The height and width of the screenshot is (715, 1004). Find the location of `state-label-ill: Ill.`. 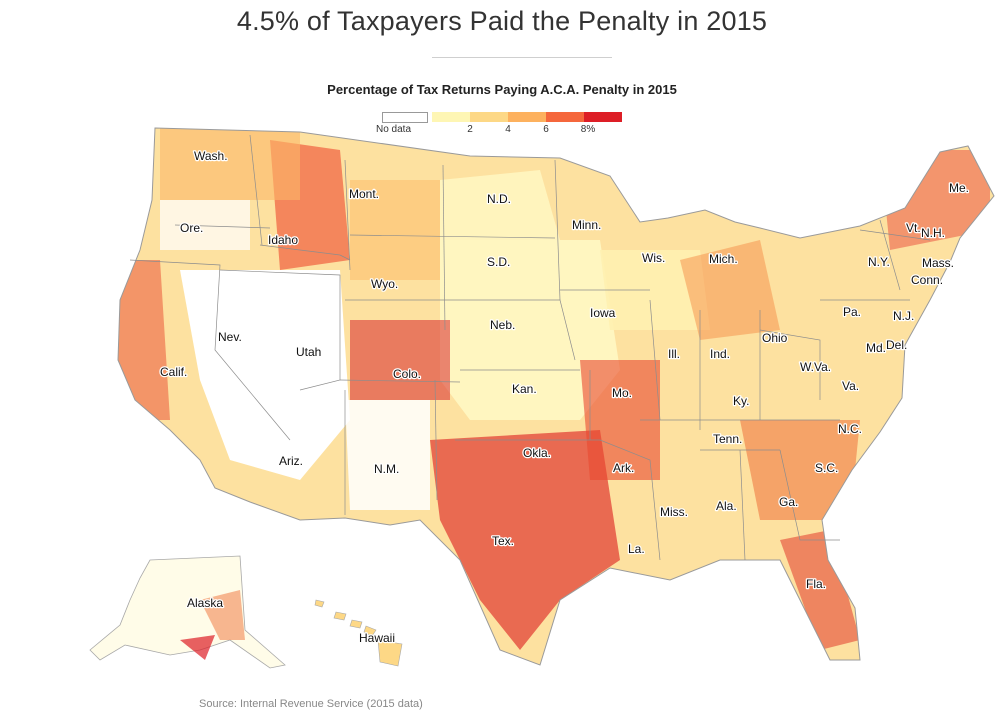

state-label-ill: Ill. is located at coordinates (674, 354).